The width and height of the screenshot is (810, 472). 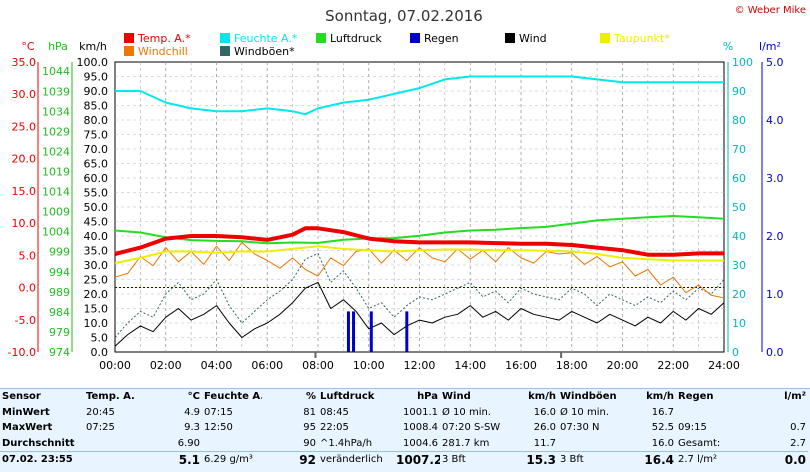 I want to click on pressure_hpa-tick: 989, so click(x=59, y=292).